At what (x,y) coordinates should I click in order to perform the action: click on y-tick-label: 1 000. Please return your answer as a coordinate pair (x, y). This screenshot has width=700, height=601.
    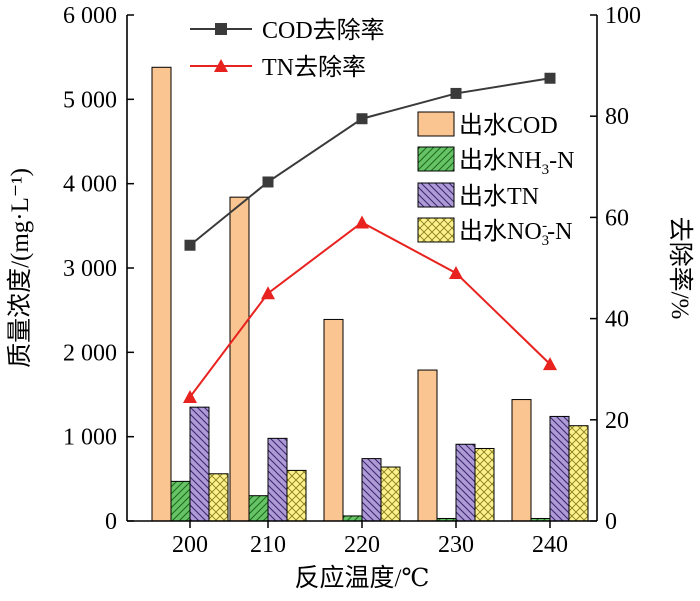
    Looking at the image, I should click on (90, 438).